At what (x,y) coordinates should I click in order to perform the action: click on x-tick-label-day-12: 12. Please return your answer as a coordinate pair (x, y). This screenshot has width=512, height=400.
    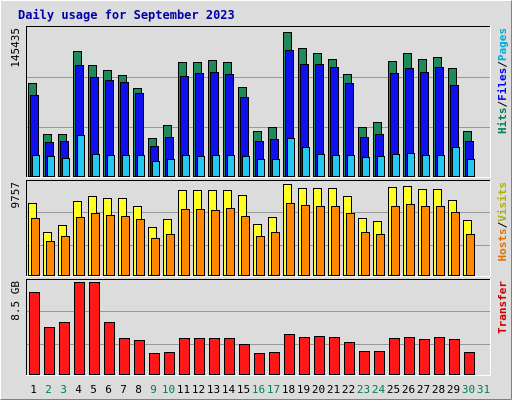
    Looking at the image, I should click on (198, 389).